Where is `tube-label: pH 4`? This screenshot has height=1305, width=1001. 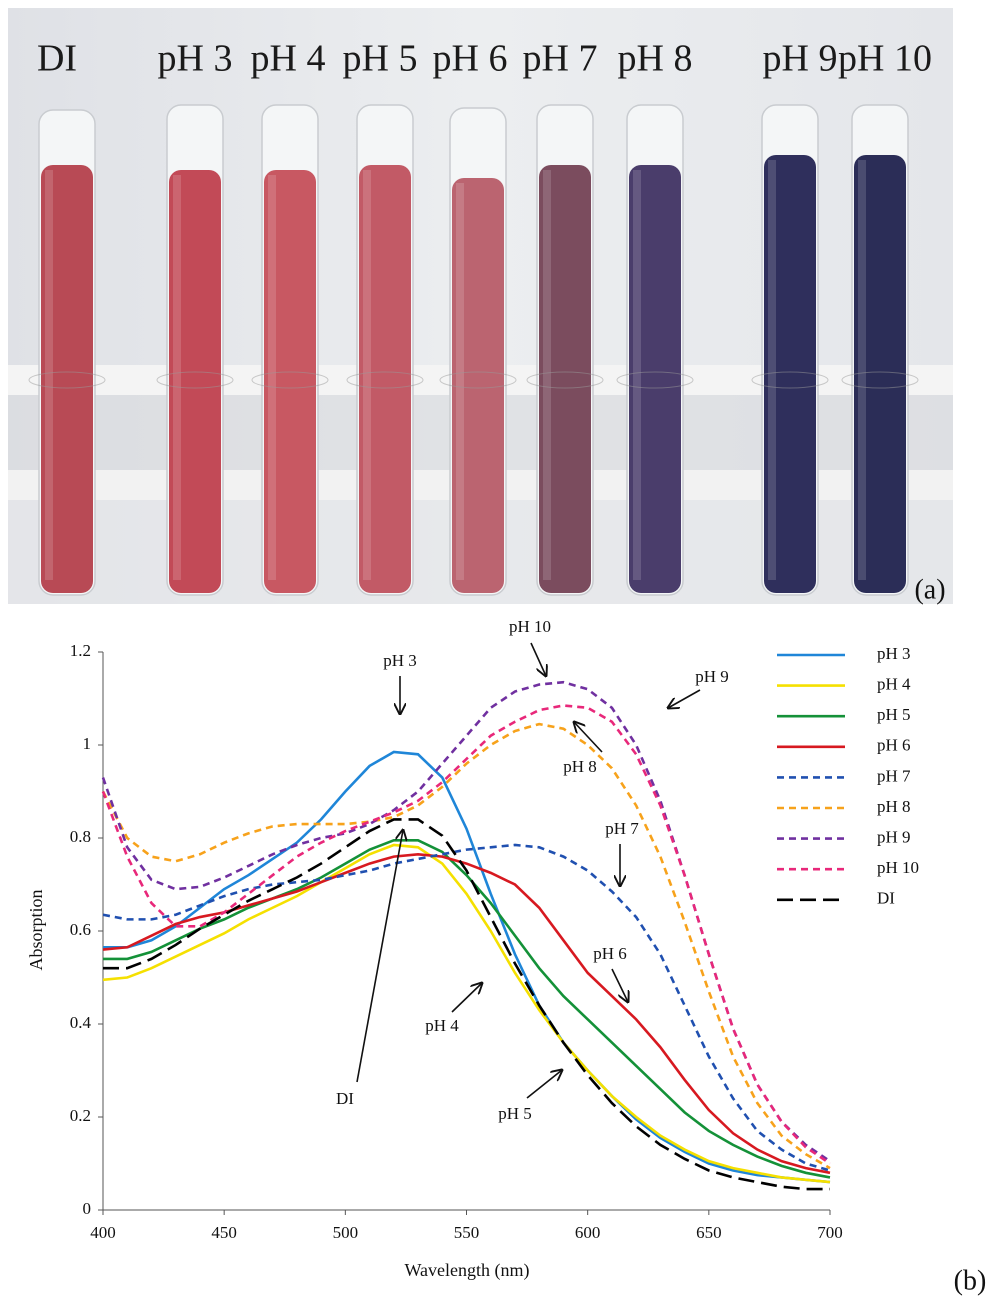 tube-label: pH 4 is located at coordinates (288, 59).